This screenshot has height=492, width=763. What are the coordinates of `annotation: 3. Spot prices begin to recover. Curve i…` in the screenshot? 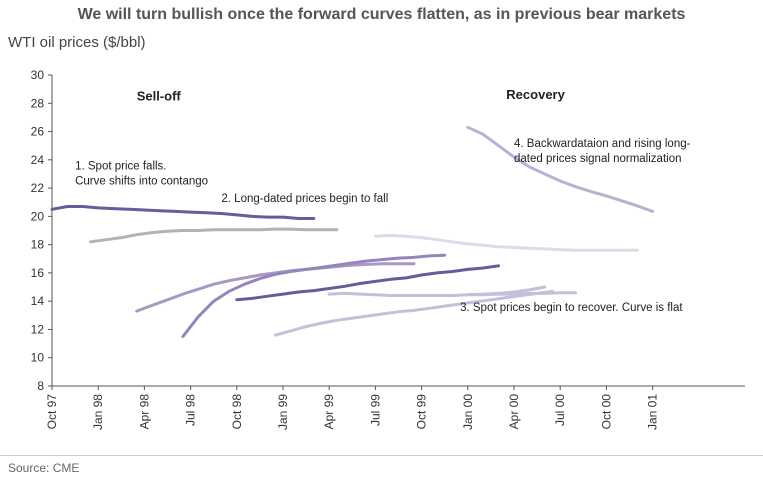 It's located at (571, 308).